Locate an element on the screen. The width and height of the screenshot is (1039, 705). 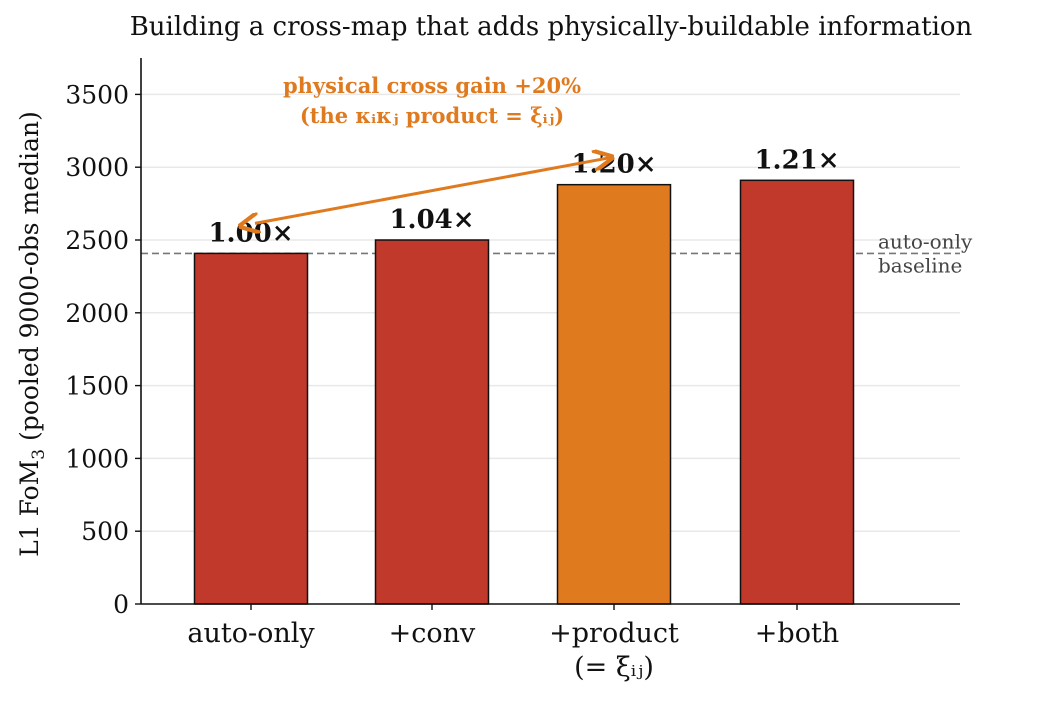
x-tick-label-2: +product is located at coordinates (614, 633).